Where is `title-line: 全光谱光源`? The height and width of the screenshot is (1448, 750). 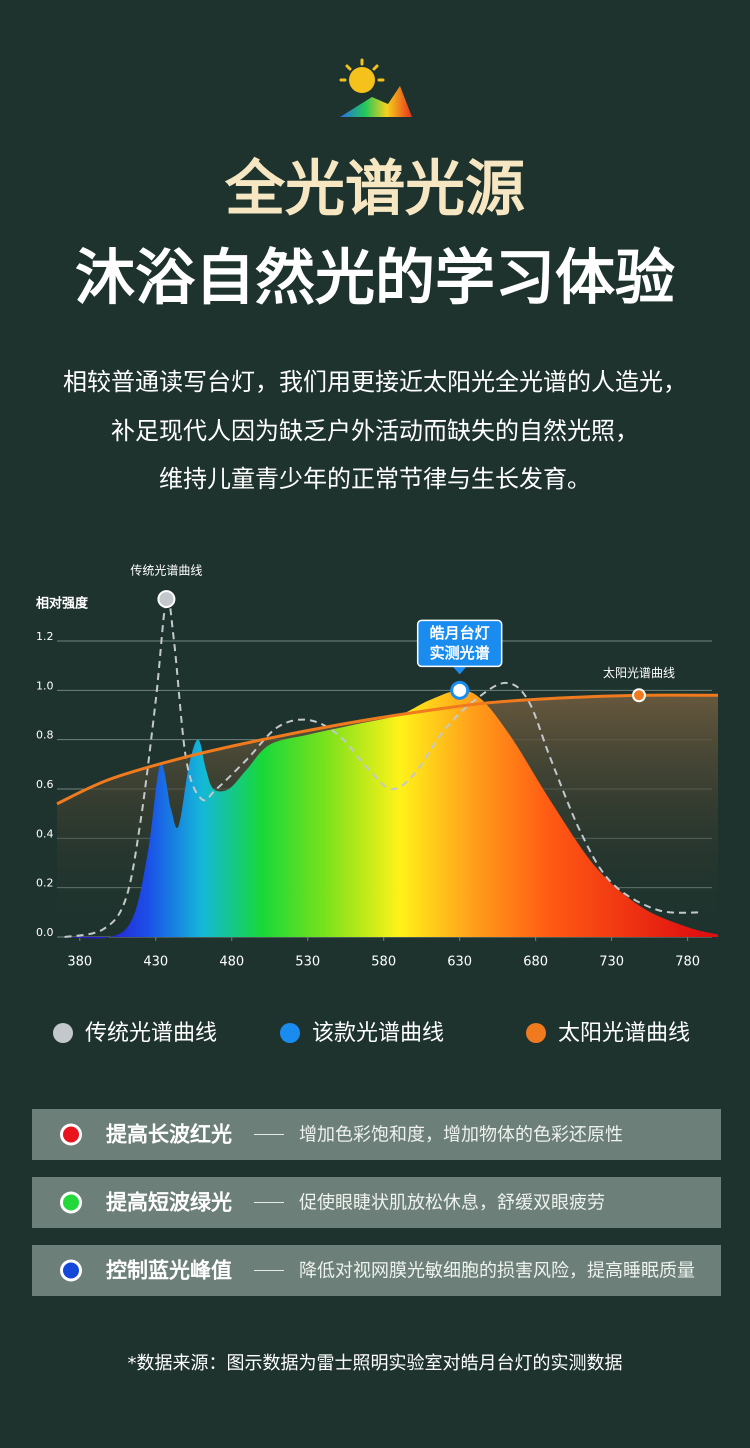
title-line: 全光谱光源 is located at coordinates (374, 190).